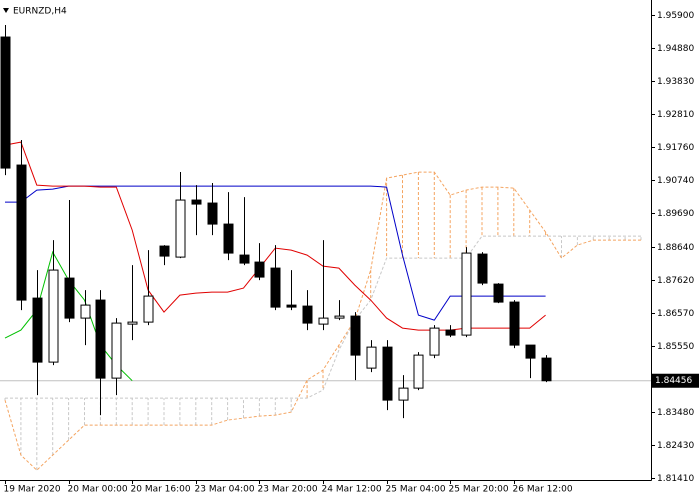 The height and width of the screenshot is (500, 700). What do you see at coordinates (675, 49) in the screenshot?
I see `y-tick-label: 1.94880` at bounding box center [675, 49].